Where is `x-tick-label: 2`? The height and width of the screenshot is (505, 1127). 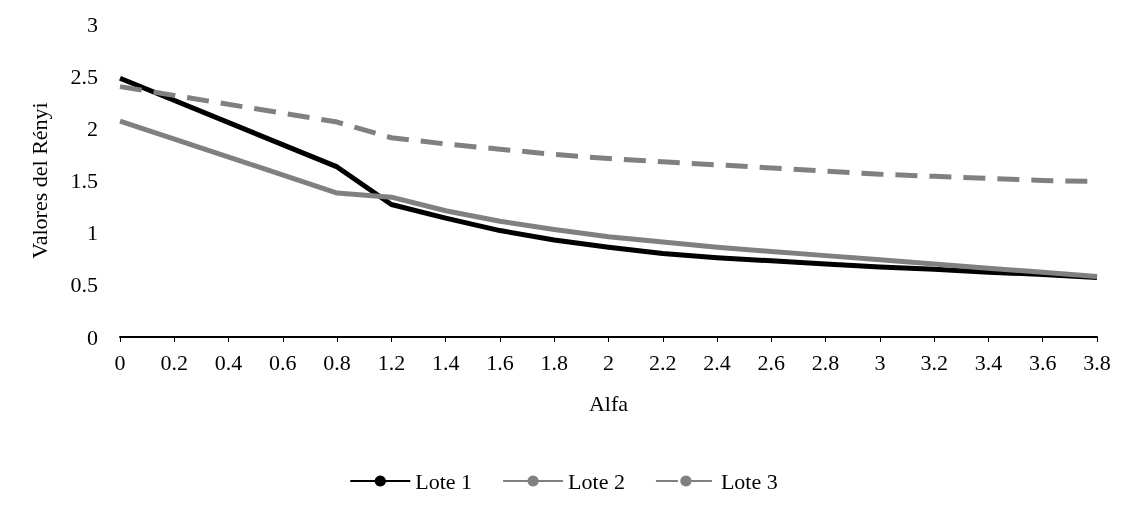 x-tick-label: 2 is located at coordinates (608, 362).